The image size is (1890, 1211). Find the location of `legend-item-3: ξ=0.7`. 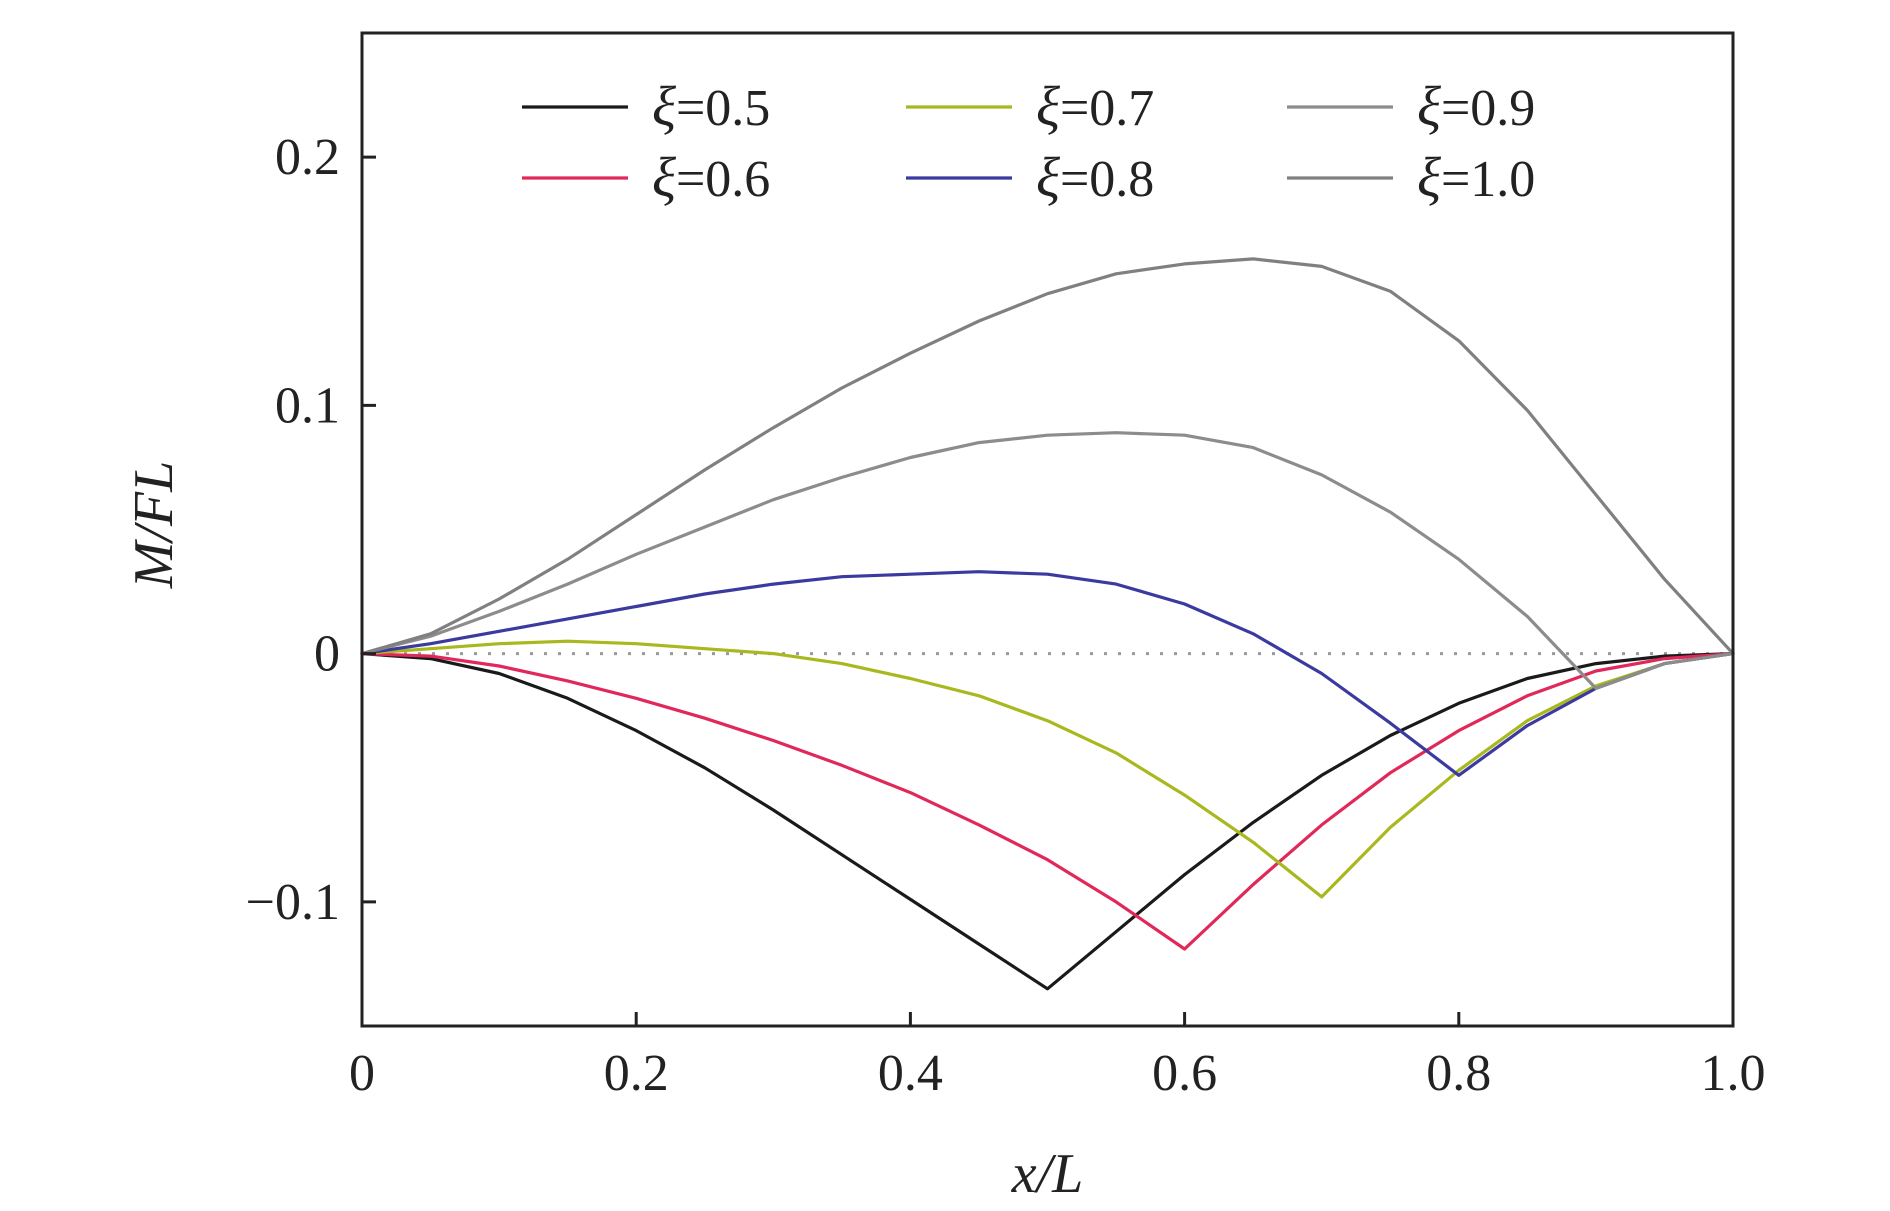

legend-item-3: ξ=0.7 is located at coordinates (1030, 107).